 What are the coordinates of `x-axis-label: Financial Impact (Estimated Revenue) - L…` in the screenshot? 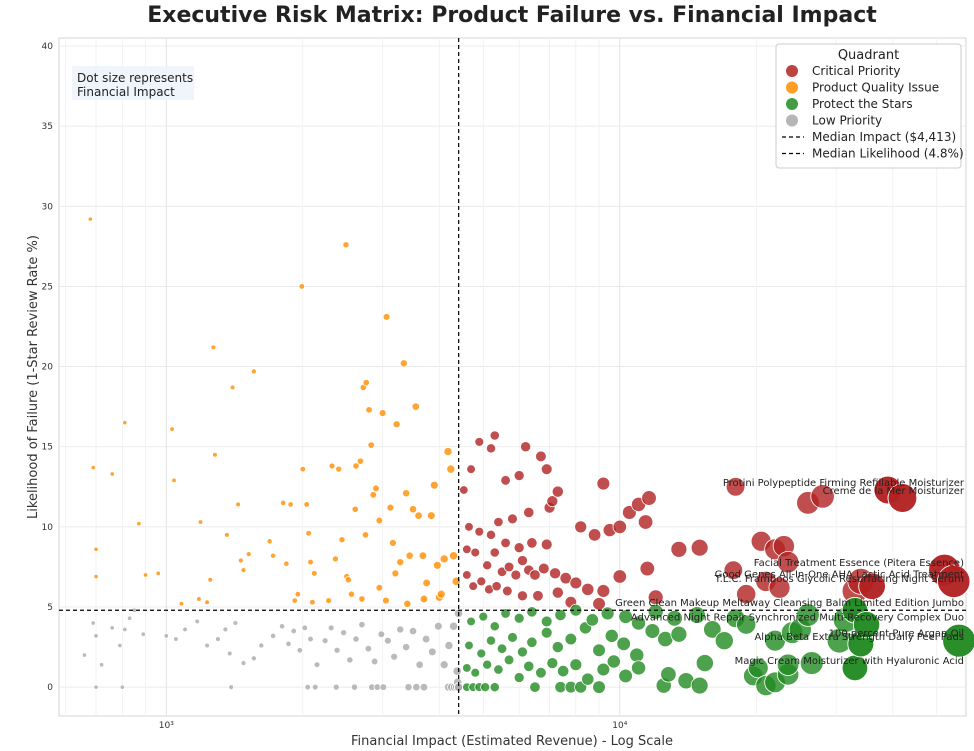 It's located at (512, 741).